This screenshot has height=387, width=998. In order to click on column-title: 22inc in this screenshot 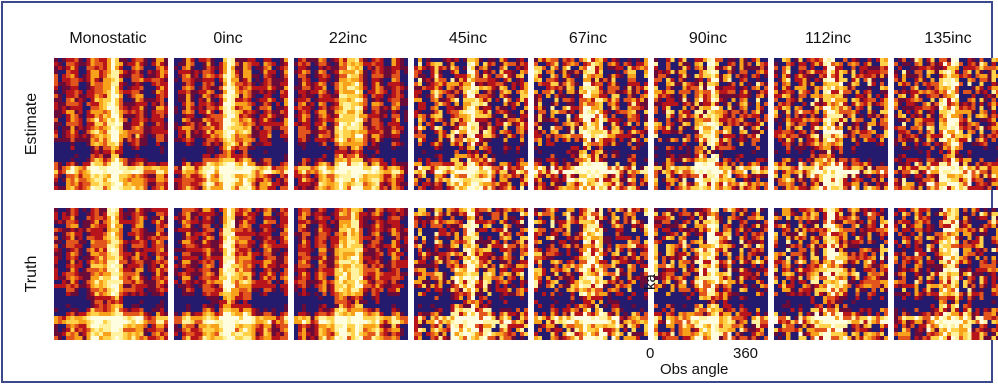, I will do `click(348, 38)`.